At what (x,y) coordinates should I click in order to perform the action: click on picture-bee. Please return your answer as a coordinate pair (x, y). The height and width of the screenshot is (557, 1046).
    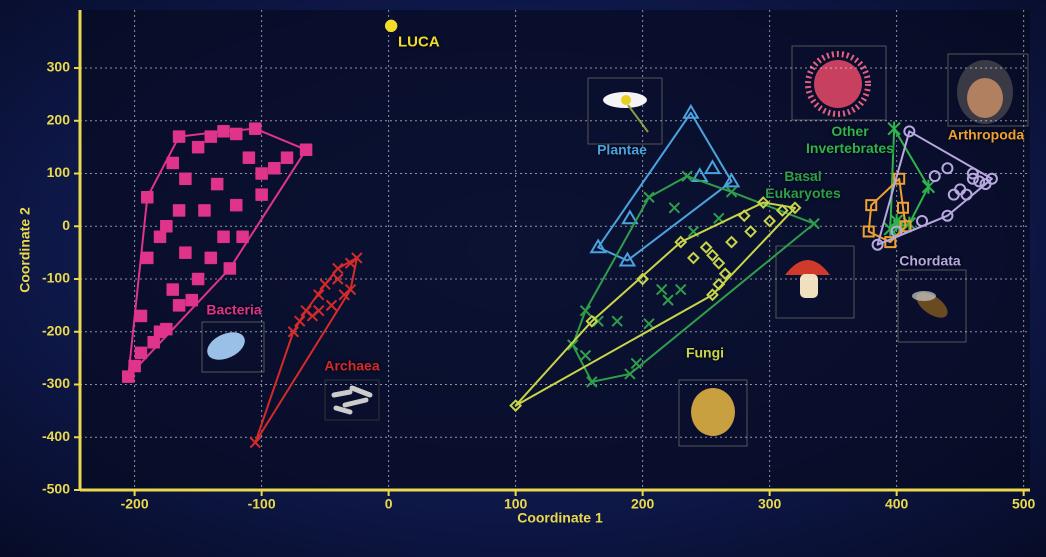
    Looking at the image, I should click on (932, 306).